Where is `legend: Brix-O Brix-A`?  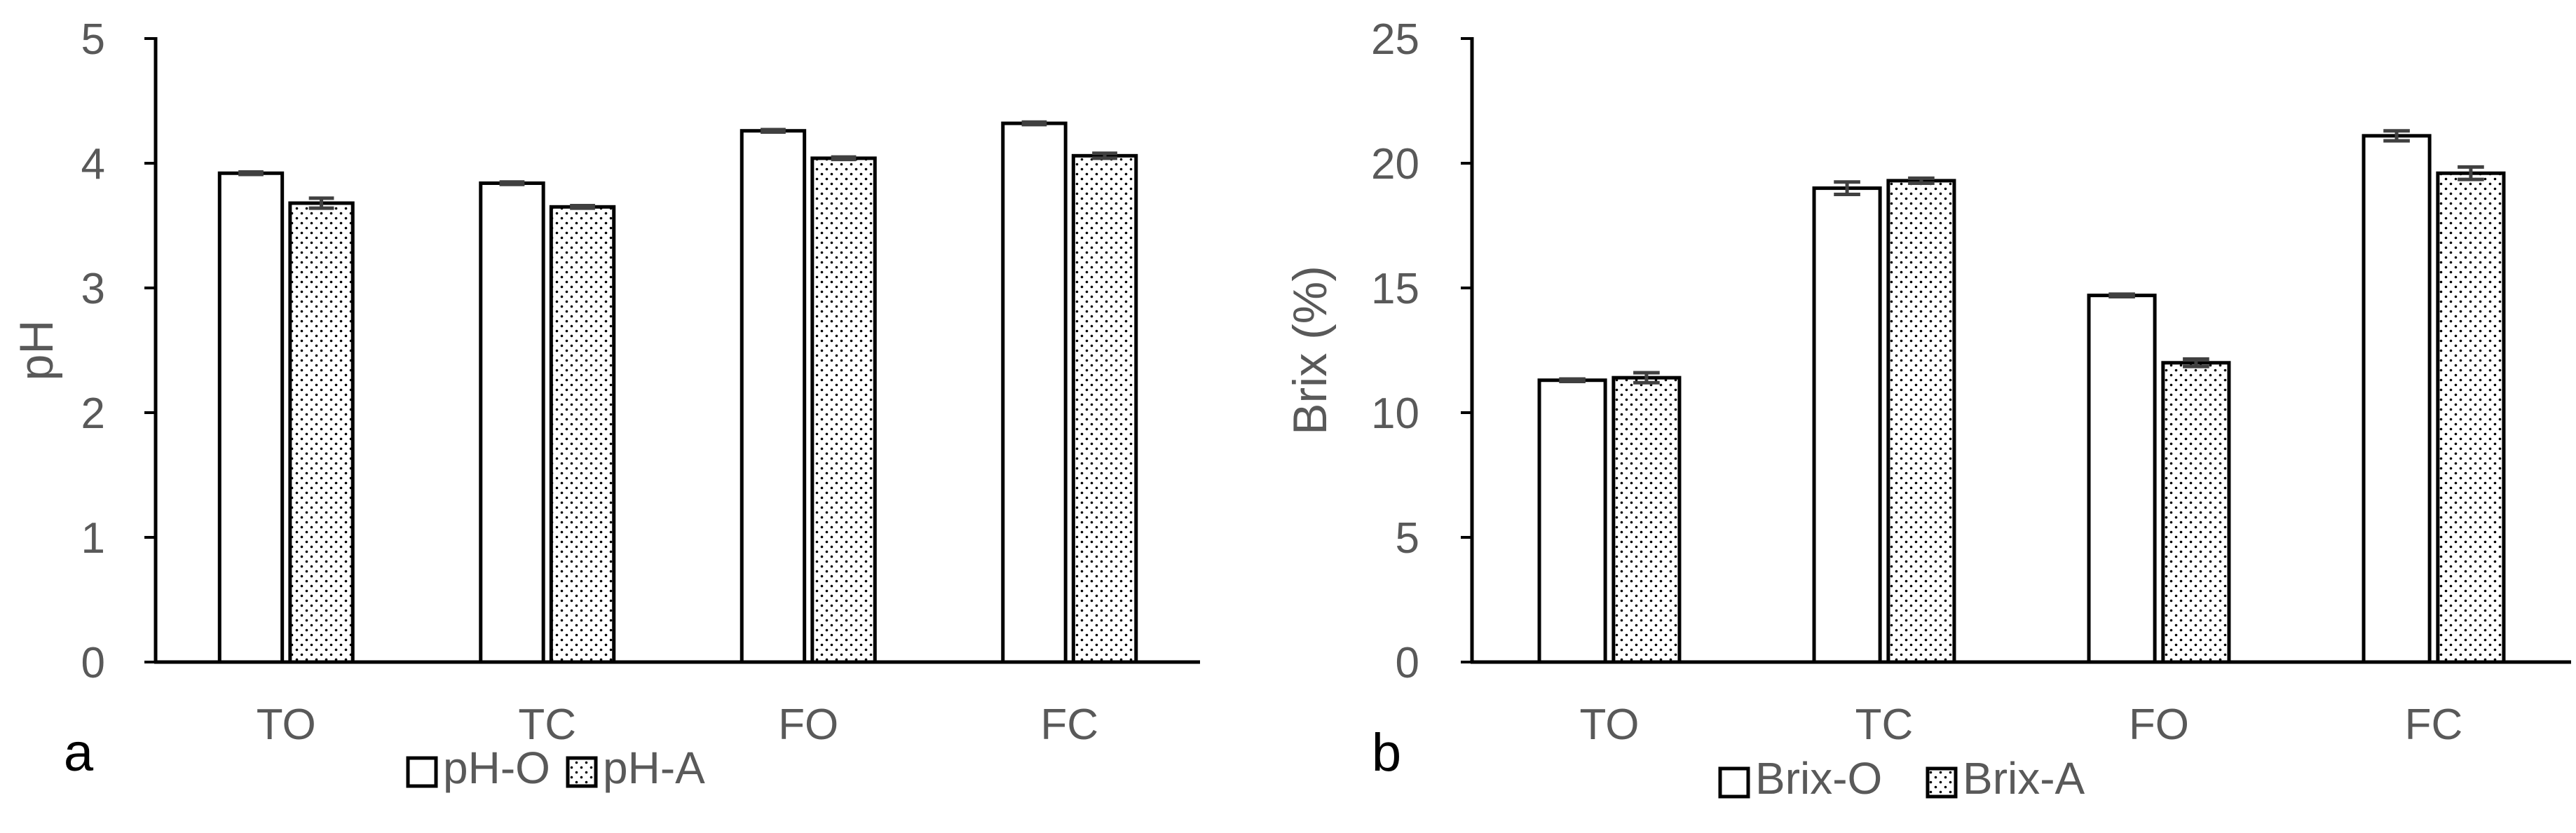 legend: Brix-O Brix-A is located at coordinates (1902, 778).